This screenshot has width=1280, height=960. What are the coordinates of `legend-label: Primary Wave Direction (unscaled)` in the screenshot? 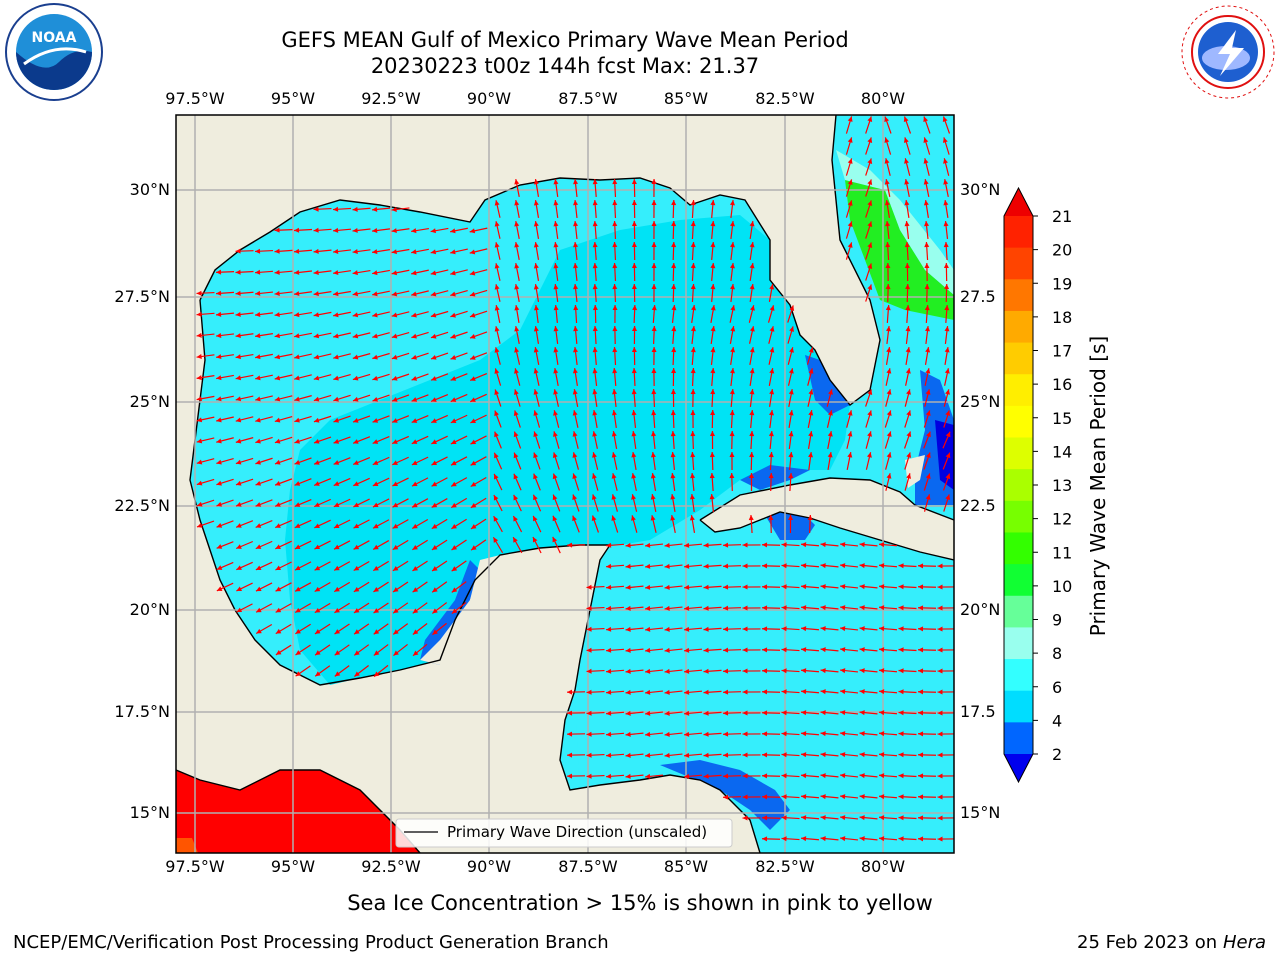 It's located at (577, 832).